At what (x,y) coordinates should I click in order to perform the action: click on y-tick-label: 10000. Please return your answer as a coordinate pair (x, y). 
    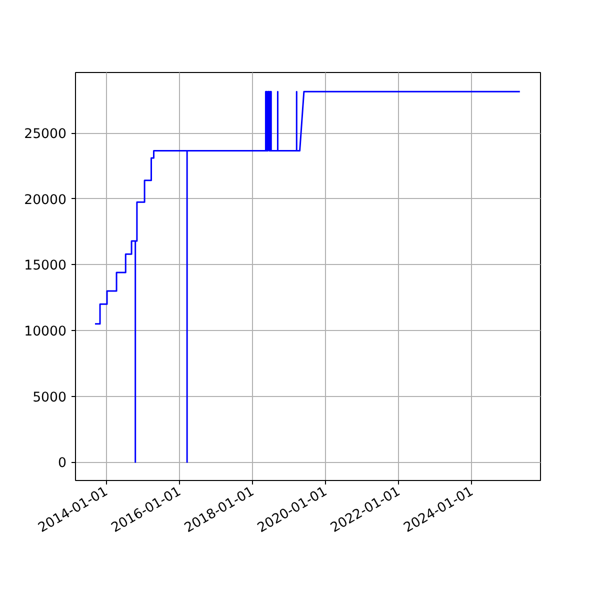
    Looking at the image, I should click on (45, 332).